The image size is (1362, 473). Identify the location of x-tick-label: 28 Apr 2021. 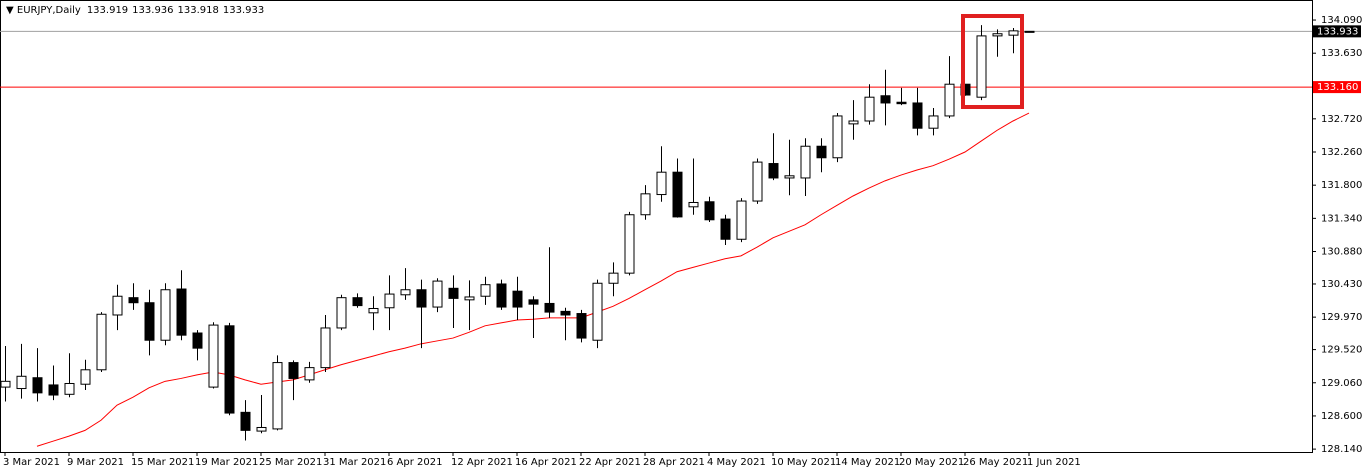
(674, 462).